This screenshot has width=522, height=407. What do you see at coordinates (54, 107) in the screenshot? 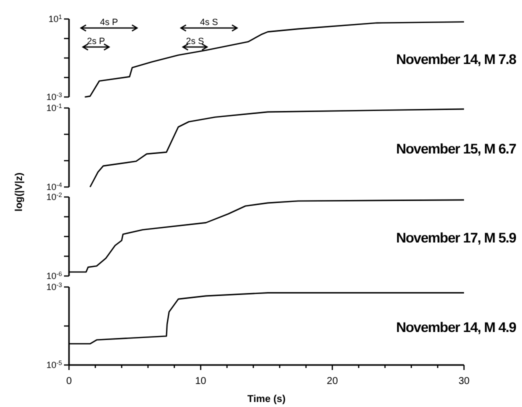
I see `y-tick-label: 10$^{-1}$` at bounding box center [54, 107].